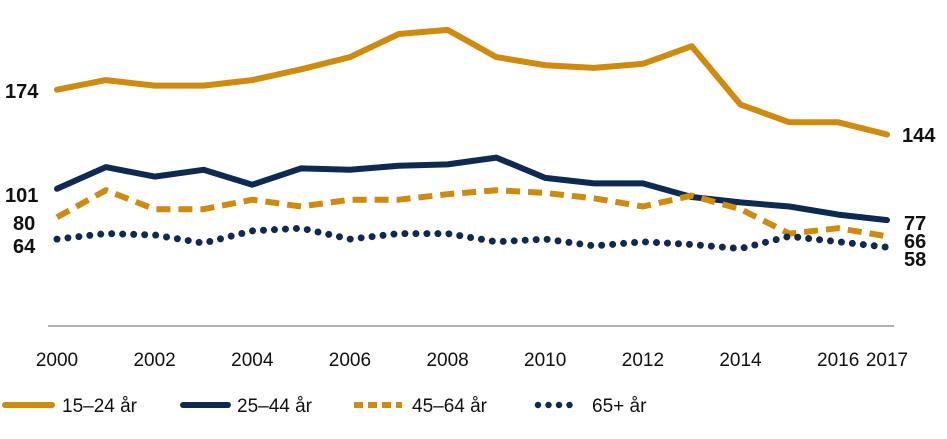 Image resolution: width=947 pixels, height=439 pixels. What do you see at coordinates (100, 406) in the screenshot?
I see `legend-label-15-24: 15–24 år` at bounding box center [100, 406].